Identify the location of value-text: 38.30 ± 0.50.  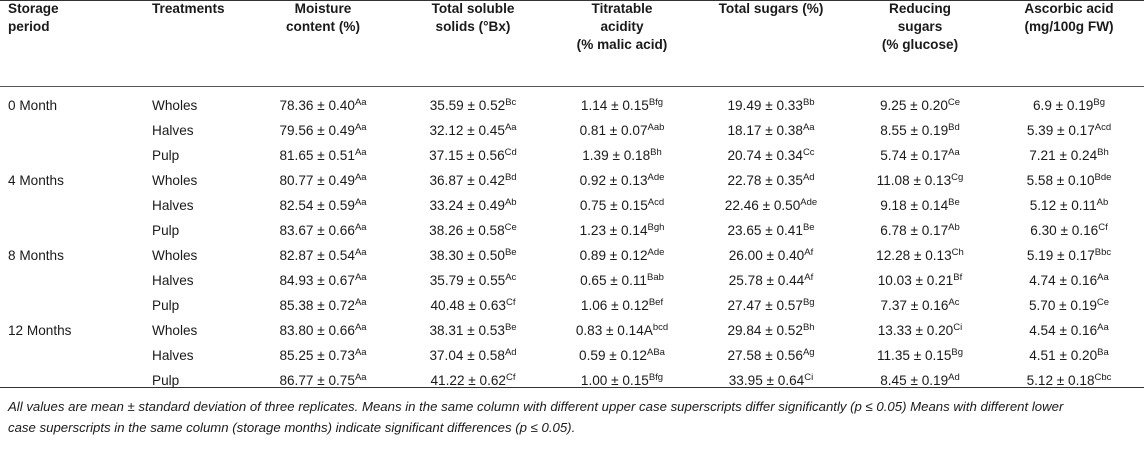
(467, 255).